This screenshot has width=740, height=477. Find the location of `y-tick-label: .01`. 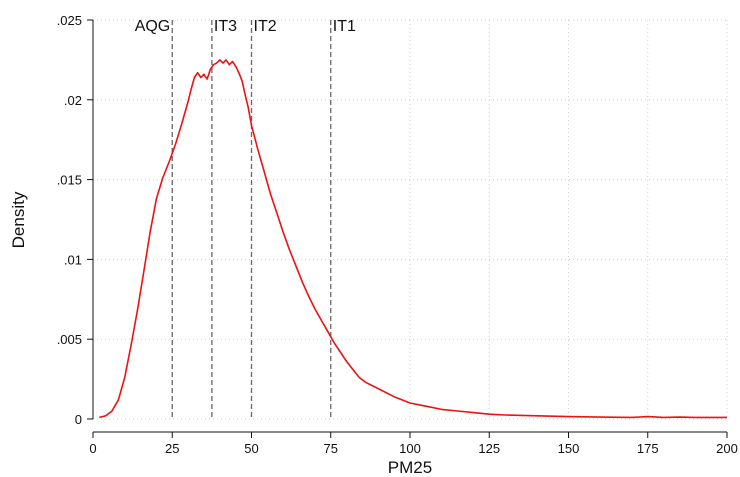

y-tick-label: .01 is located at coordinates (73, 259).